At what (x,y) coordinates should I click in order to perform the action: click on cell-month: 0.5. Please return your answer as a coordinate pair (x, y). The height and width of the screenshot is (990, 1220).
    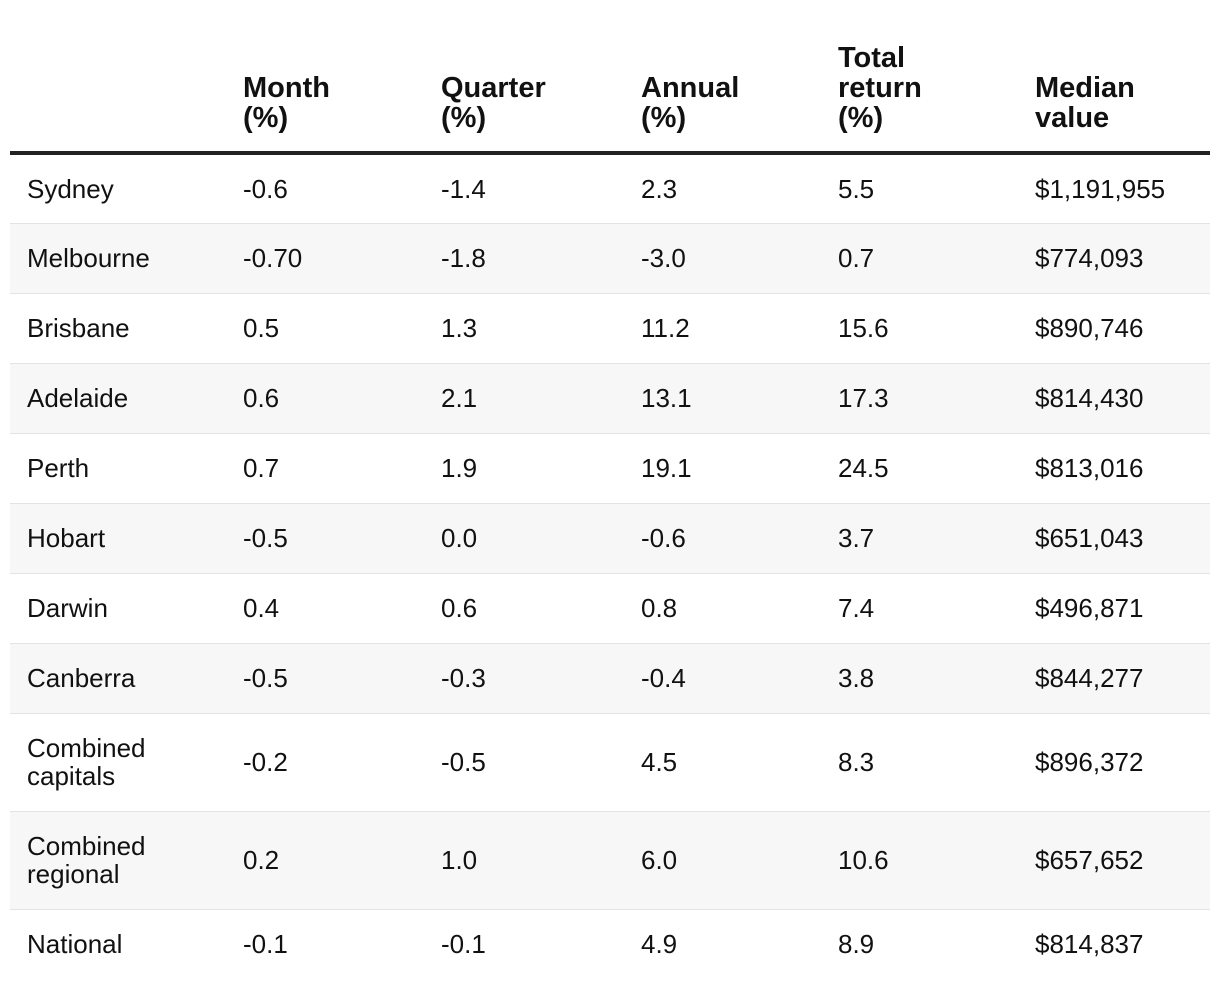
    Looking at the image, I should click on (342, 328).